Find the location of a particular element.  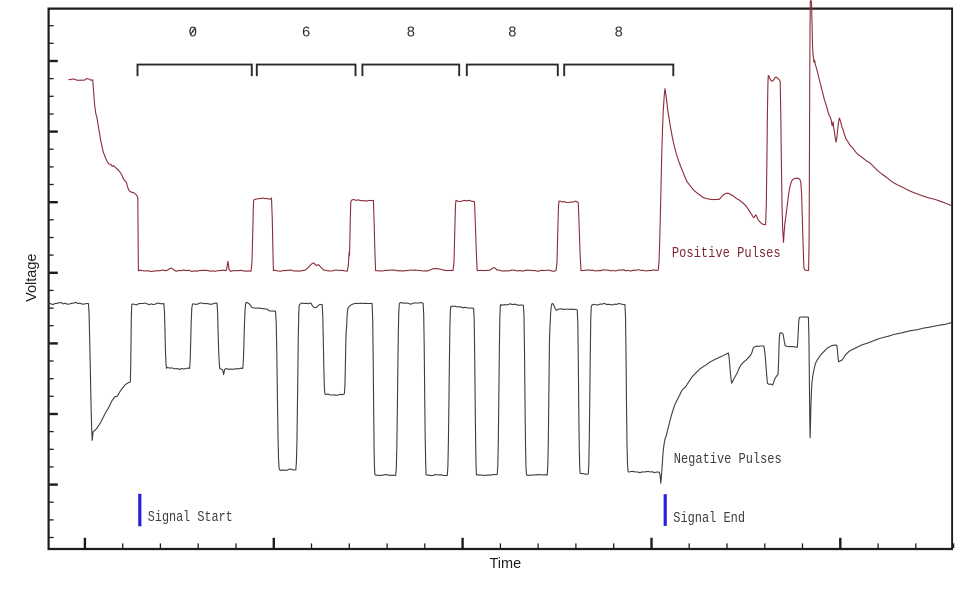

svg-text: Negative Pulses is located at coordinates (728, 460).